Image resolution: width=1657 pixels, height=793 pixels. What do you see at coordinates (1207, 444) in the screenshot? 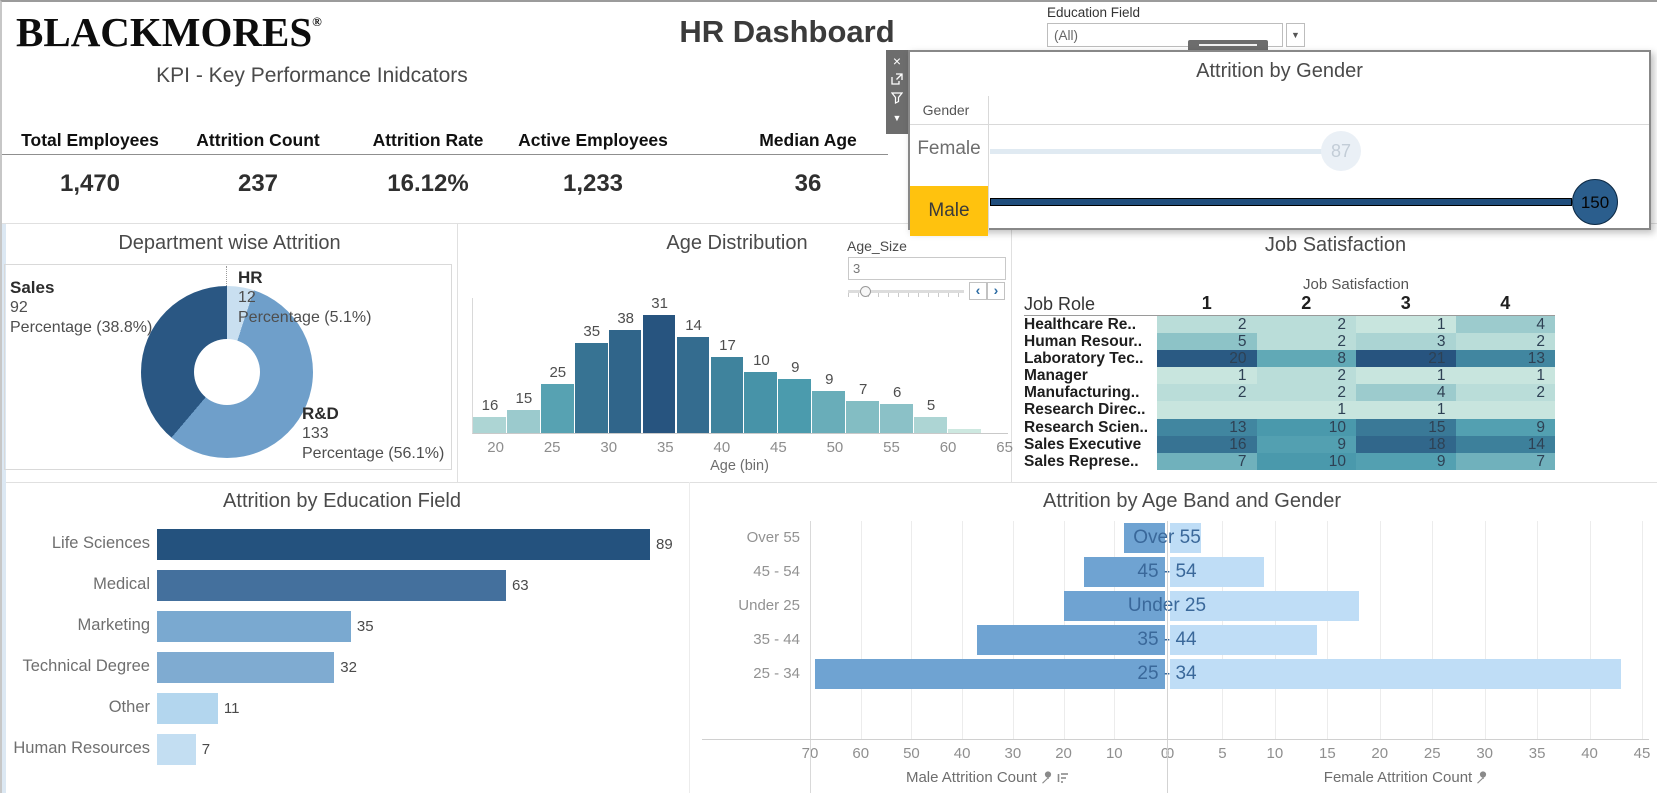
I see `job-satisfaction-cell: 16` at bounding box center [1207, 444].